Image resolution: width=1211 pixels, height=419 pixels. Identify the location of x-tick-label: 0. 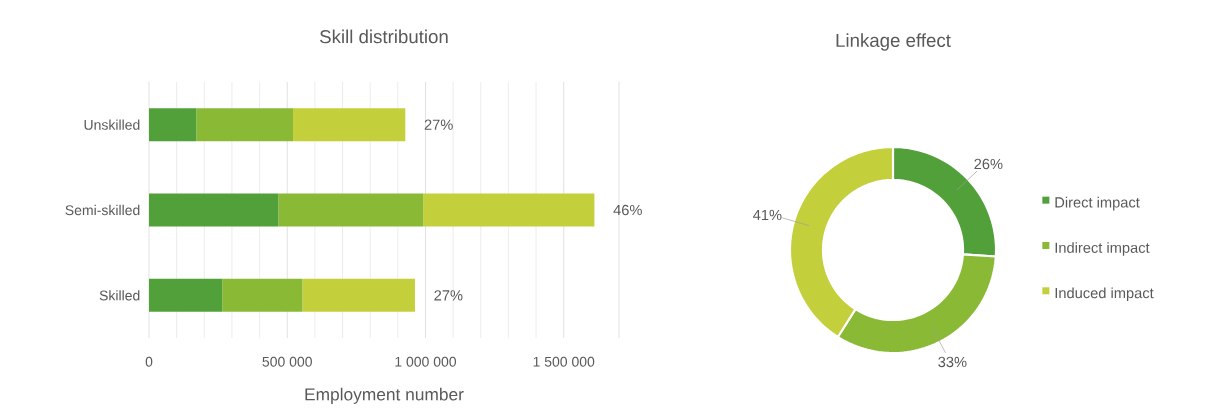
(149, 361).